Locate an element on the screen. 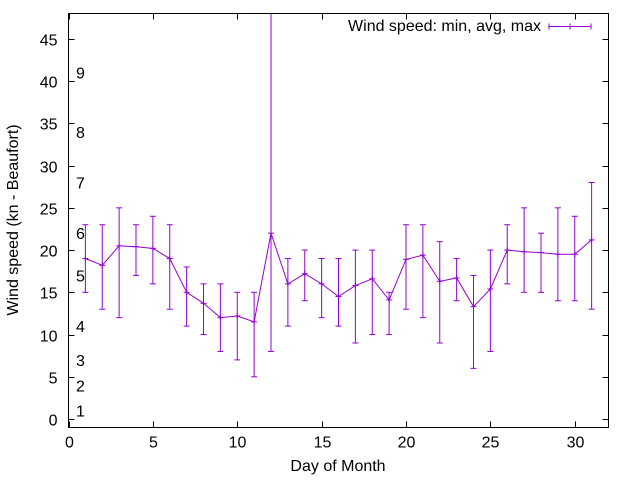 The height and width of the screenshot is (480, 640). y-tick-label: 10 is located at coordinates (49, 337).